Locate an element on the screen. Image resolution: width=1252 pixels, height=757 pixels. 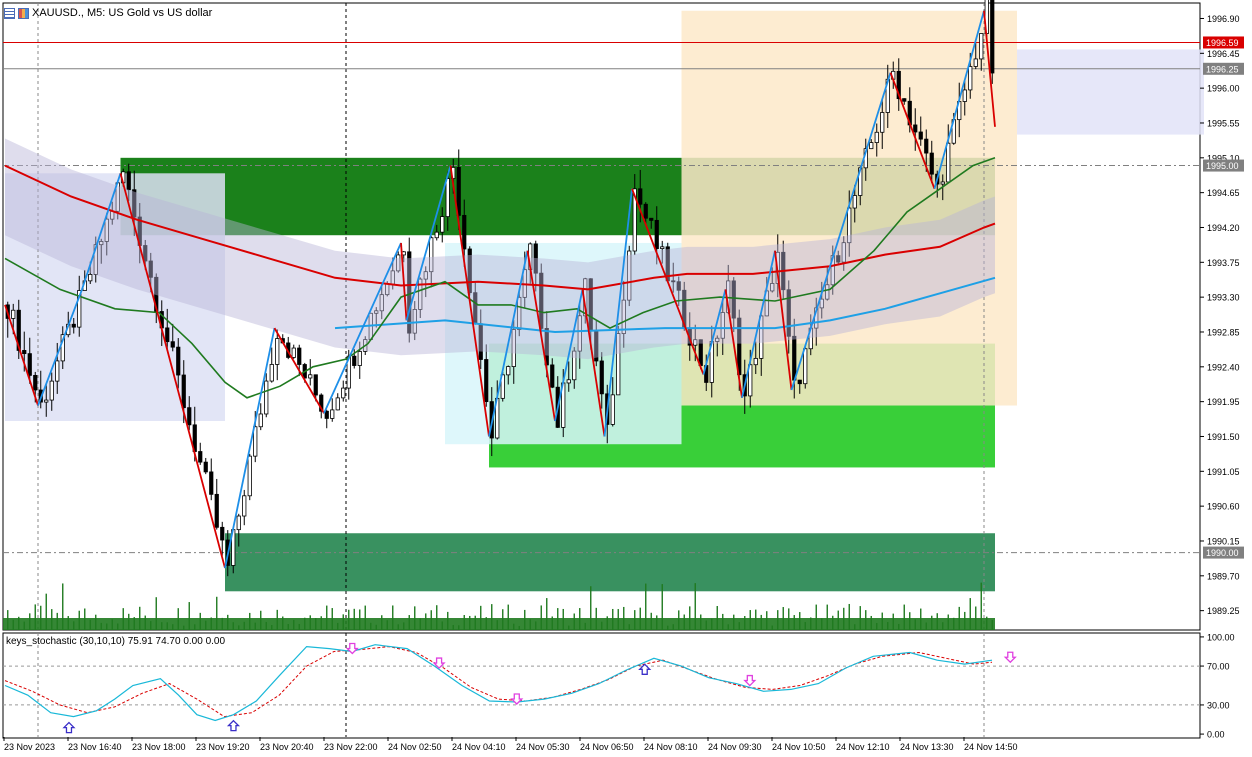
x-tick-label: 23 Nov 18:00 is located at coordinates (159, 747).